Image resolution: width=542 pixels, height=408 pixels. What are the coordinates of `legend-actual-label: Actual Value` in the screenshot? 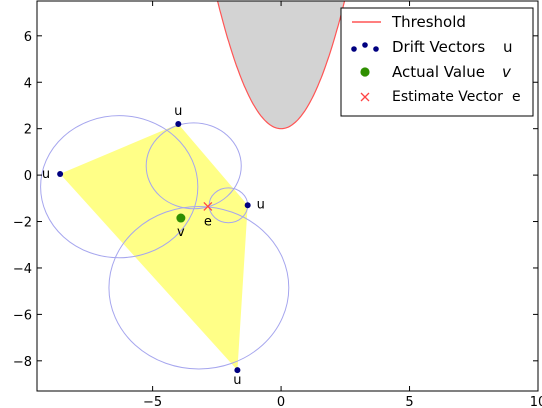 It's located at (438, 72).